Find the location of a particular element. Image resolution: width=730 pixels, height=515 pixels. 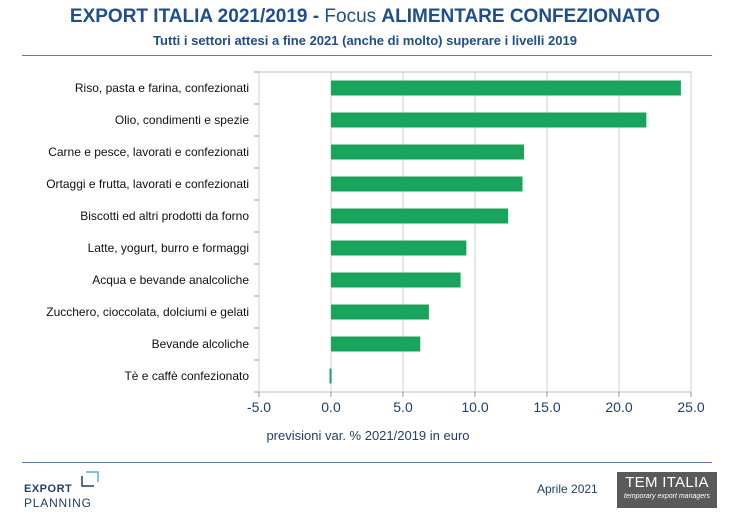

x-tick-label: 15.0 is located at coordinates (546, 407).